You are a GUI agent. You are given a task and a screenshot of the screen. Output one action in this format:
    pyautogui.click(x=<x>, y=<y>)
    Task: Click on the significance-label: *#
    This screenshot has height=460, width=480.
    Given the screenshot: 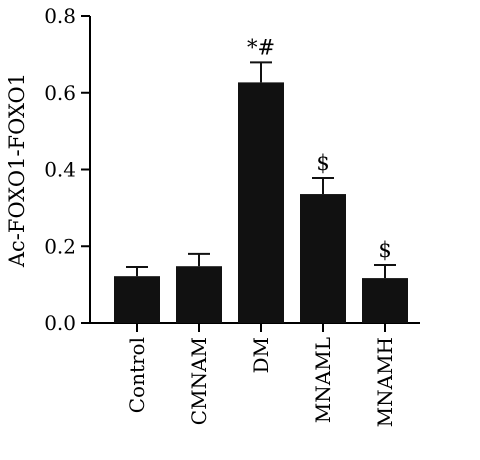 What is the action you would take?
    pyautogui.click(x=261, y=47)
    